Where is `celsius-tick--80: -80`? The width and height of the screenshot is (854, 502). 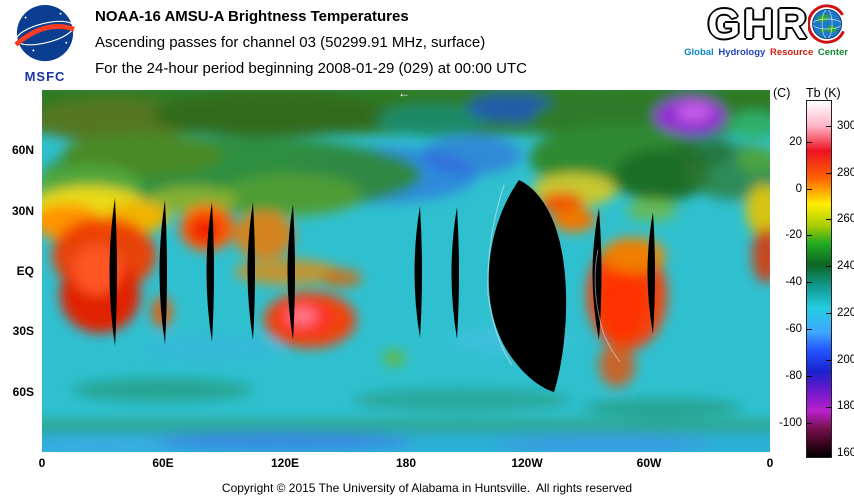
celsius-tick--80: -80 is located at coordinates (793, 376).